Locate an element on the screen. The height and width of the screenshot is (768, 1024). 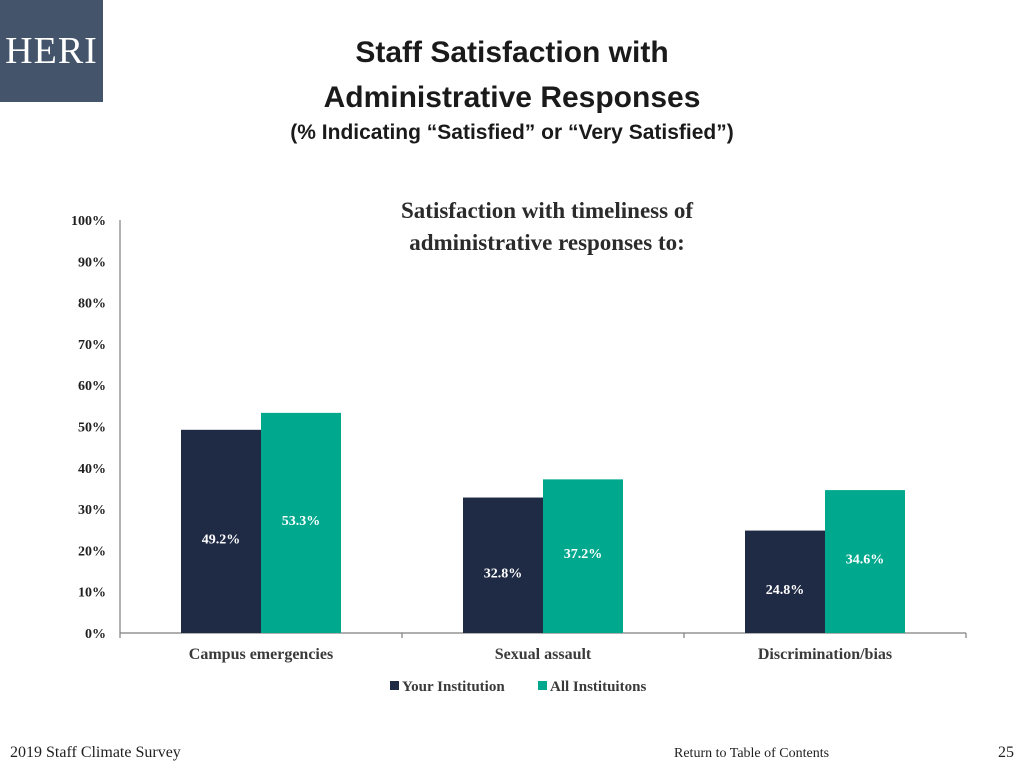
page-title-line1: Staff Satisfaction with is located at coordinates (512, 52).